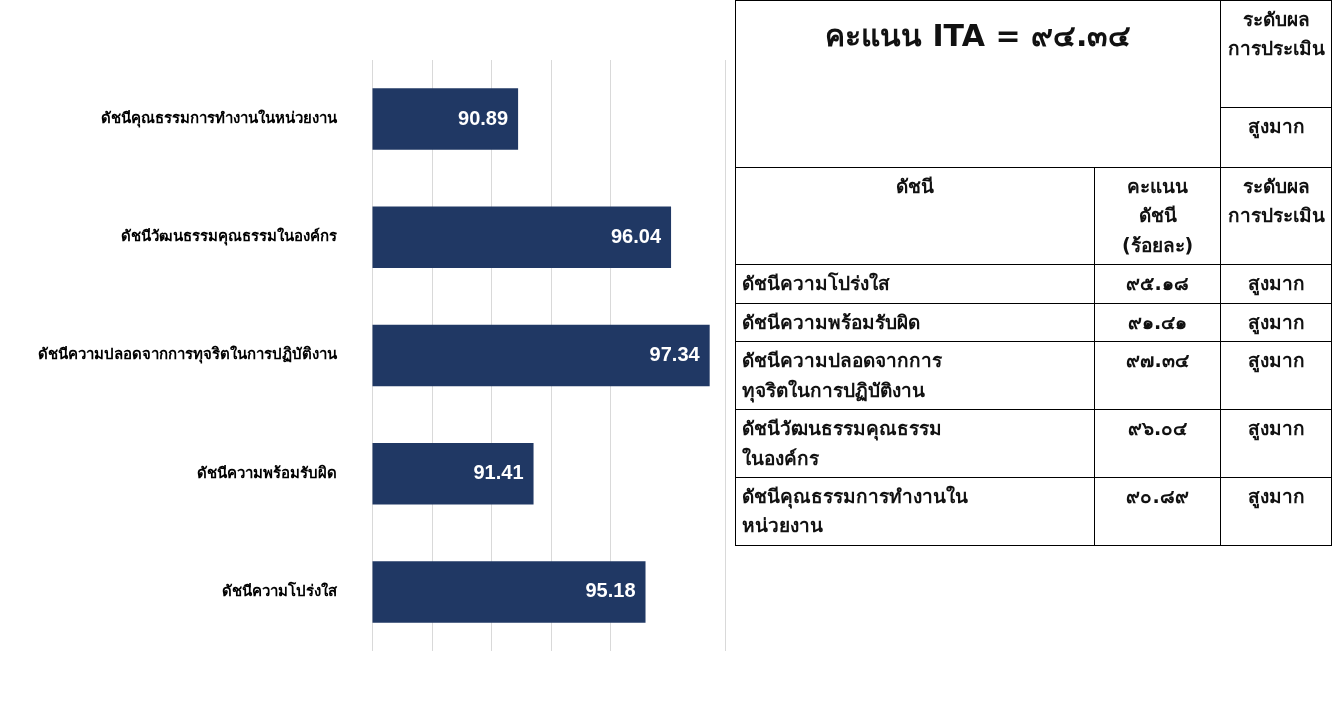 Image resolution: width=1332 pixels, height=711 pixels. What do you see at coordinates (610, 590) in the screenshot?
I see `data-label: 95.18` at bounding box center [610, 590].